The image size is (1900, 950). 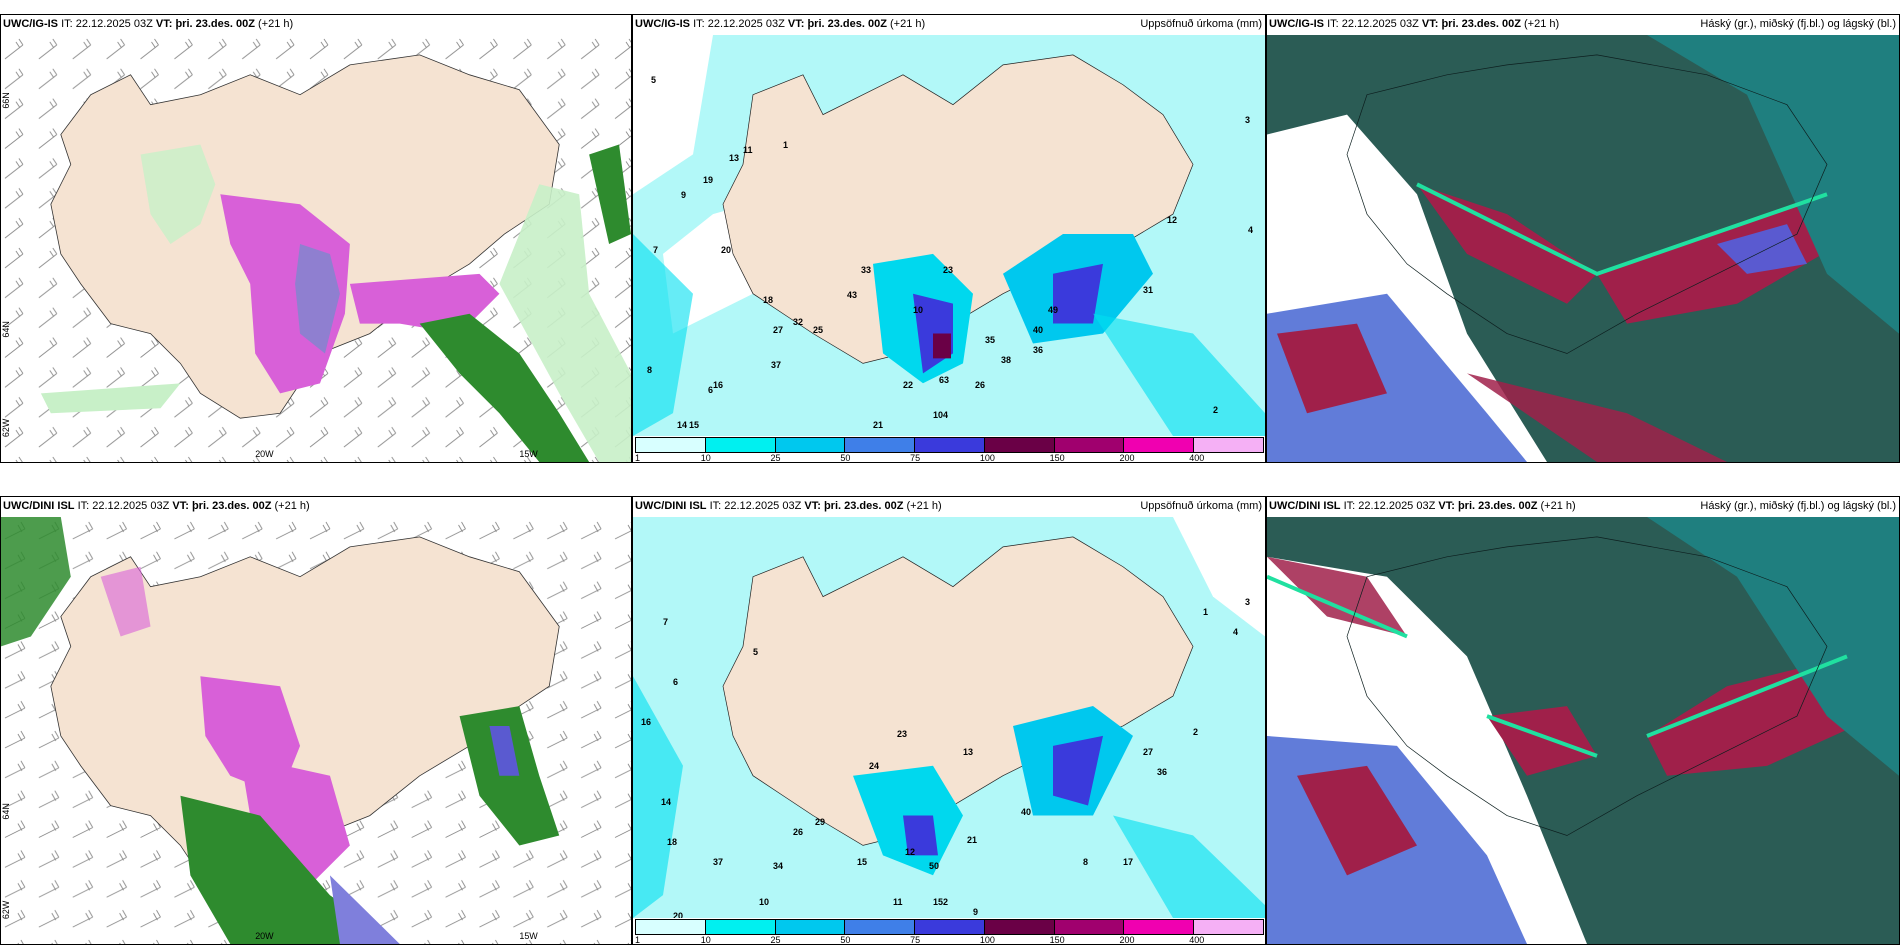 What do you see at coordinates (918, 310) in the screenshot?
I see `precip-value: 10` at bounding box center [918, 310].